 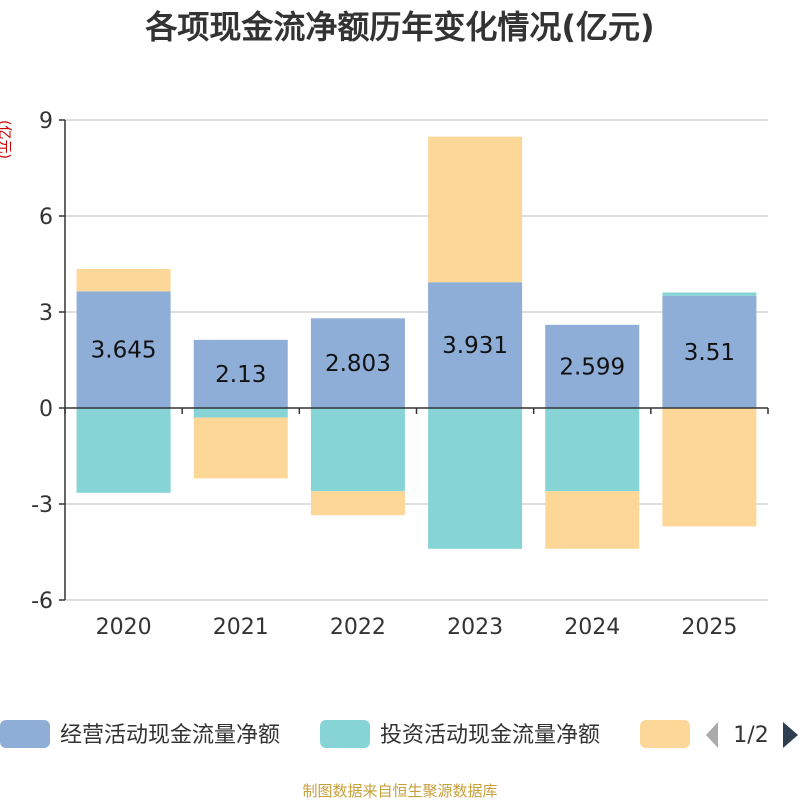 What do you see at coordinates (790, 735) in the screenshot?
I see `legend-next-page-icon` at bounding box center [790, 735].